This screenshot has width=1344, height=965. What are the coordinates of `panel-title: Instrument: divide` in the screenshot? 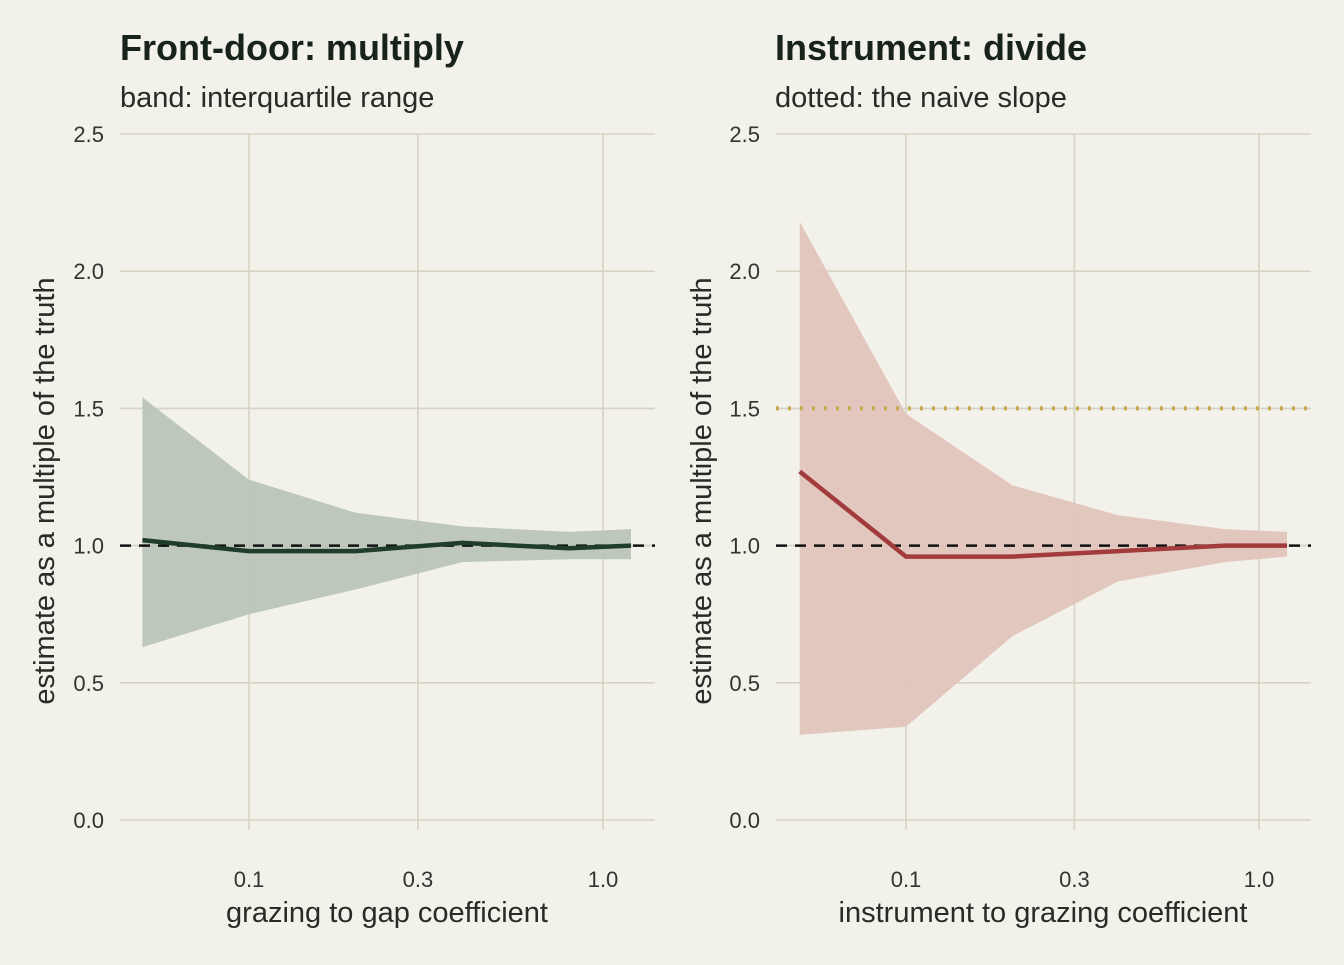 It's located at (931, 47).